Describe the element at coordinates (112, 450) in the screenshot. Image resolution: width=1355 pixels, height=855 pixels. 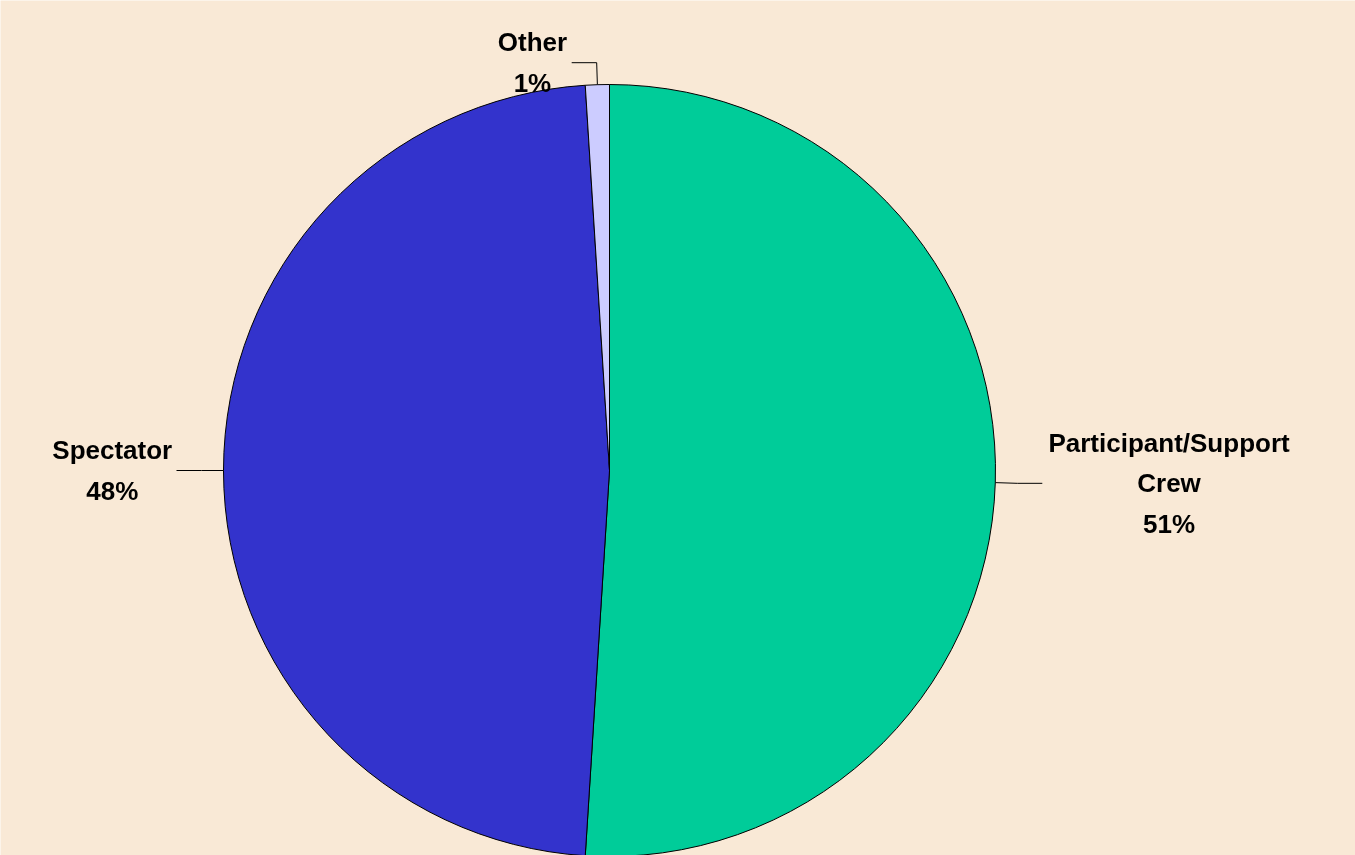
I see `slice-label: Spectator` at that location.